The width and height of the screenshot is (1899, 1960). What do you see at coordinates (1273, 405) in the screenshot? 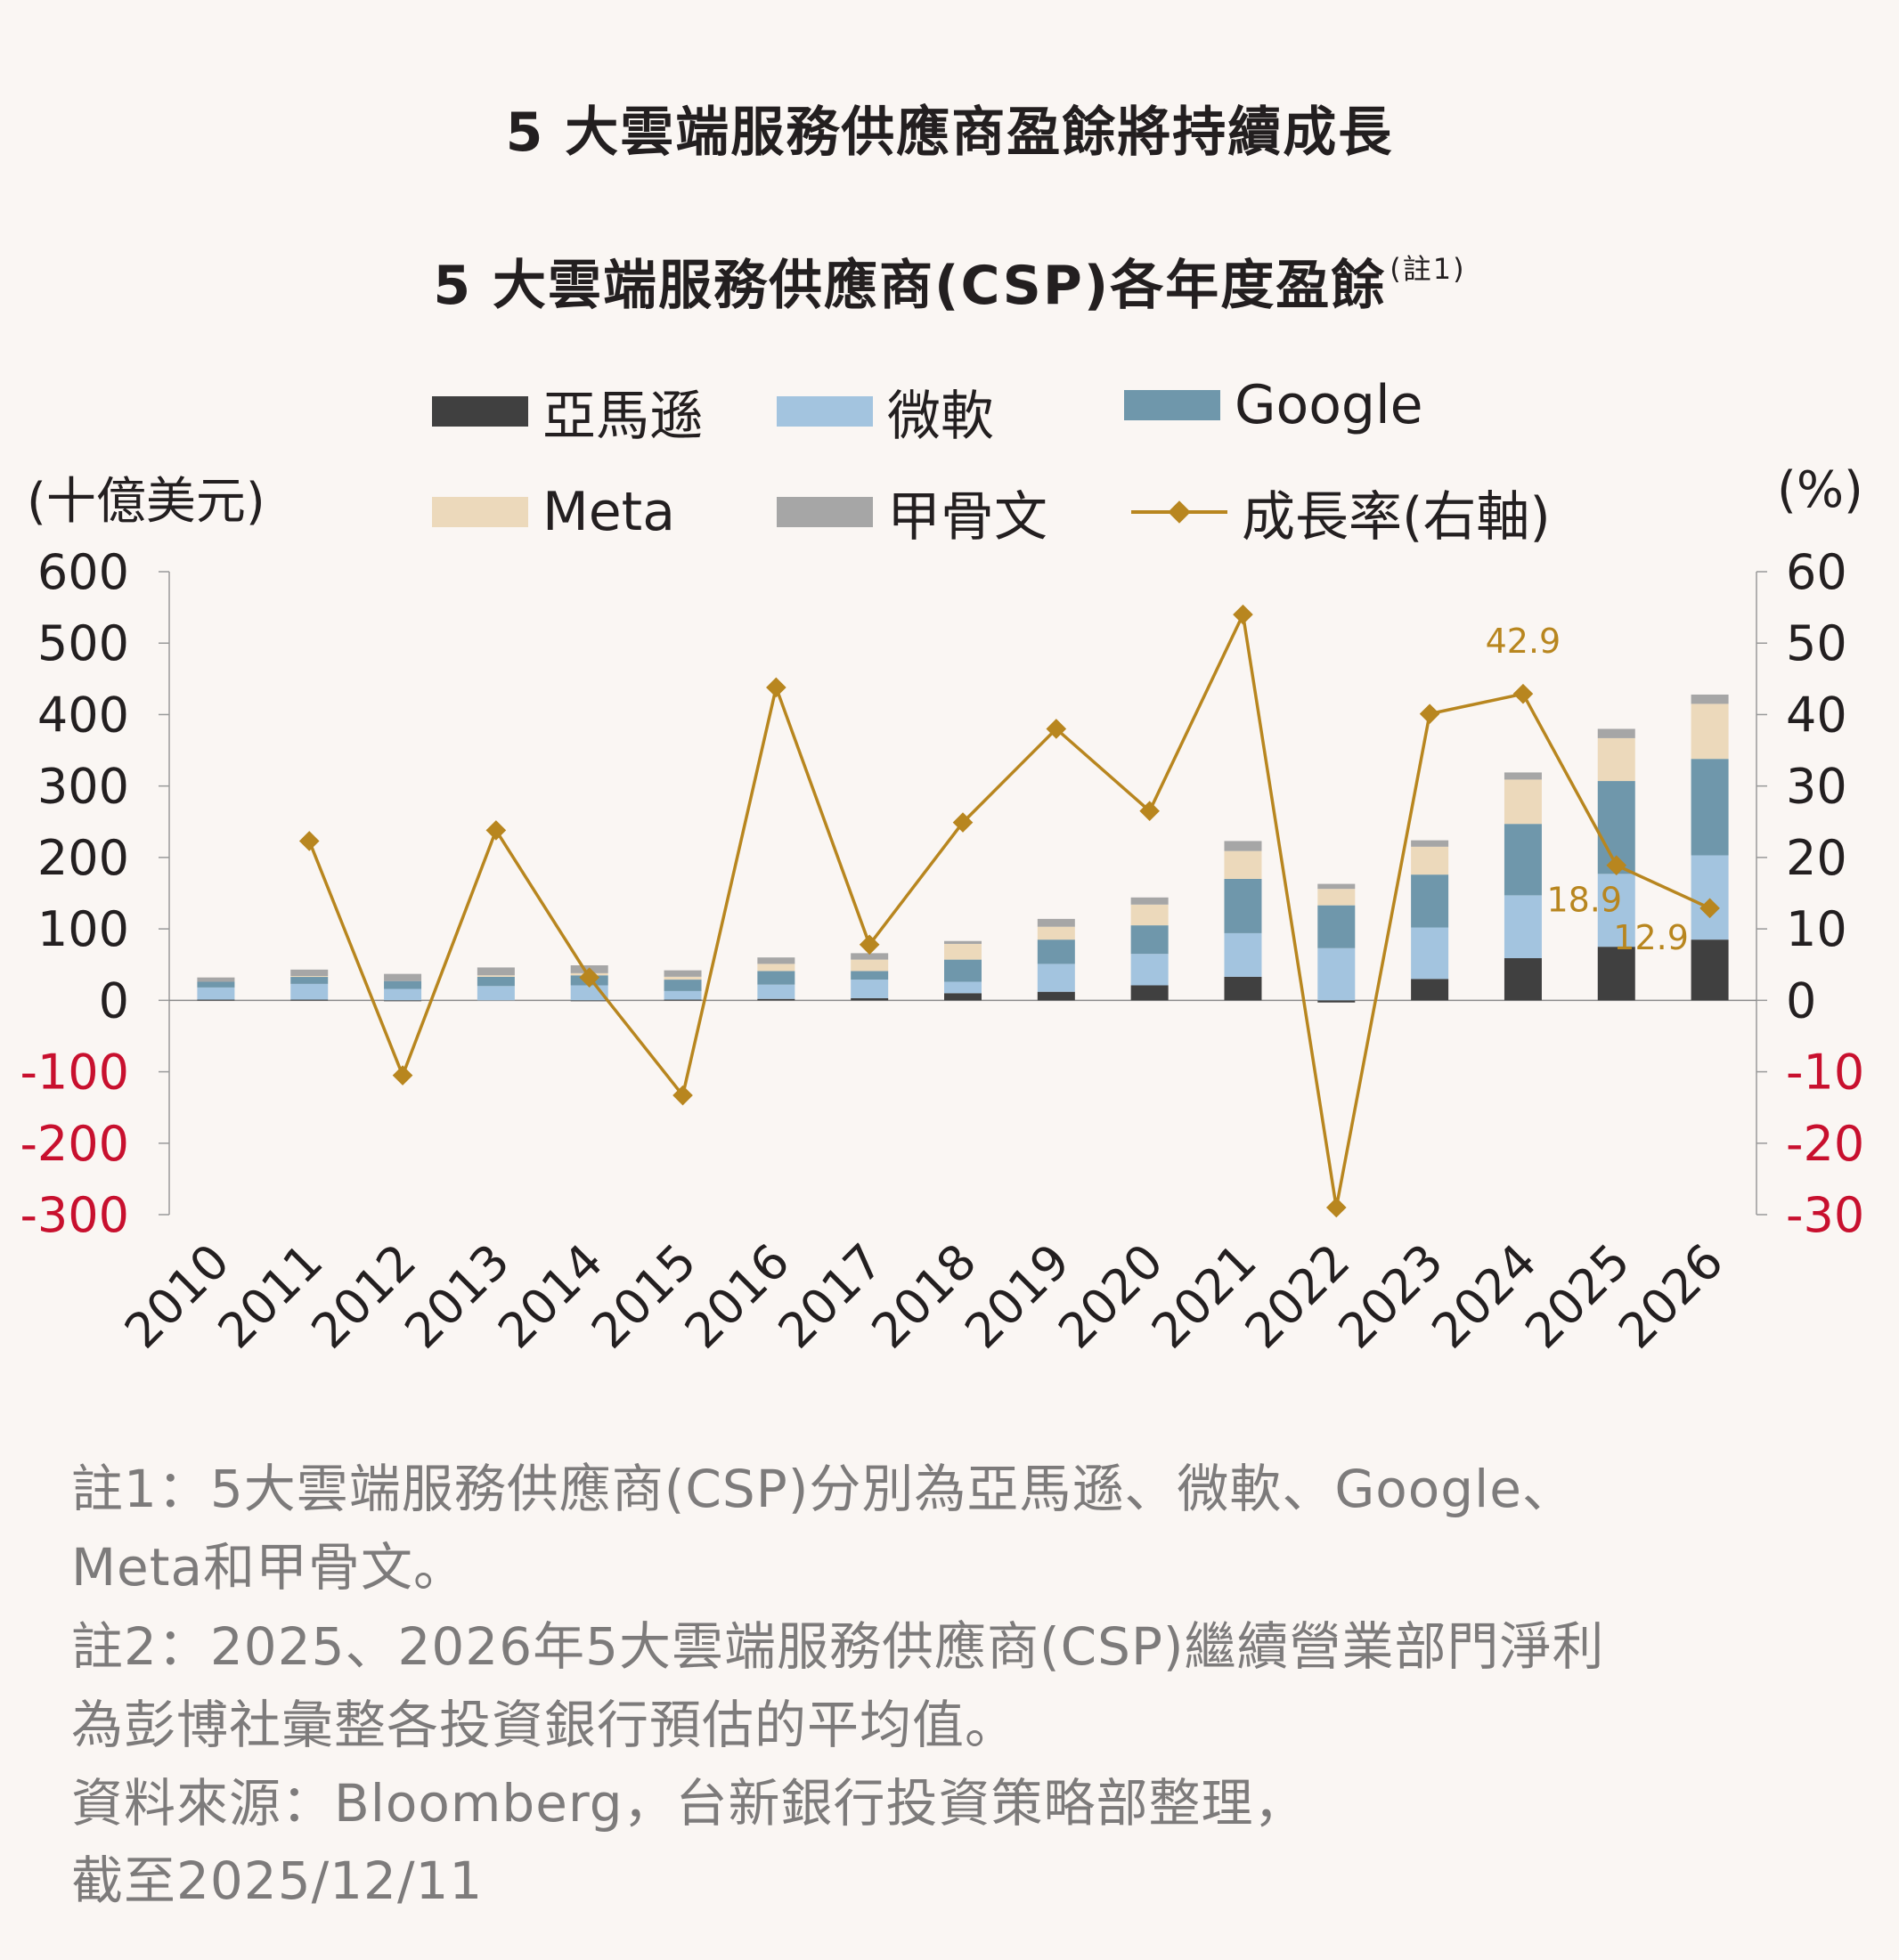
I see `legend-item-google: Google` at bounding box center [1273, 405].